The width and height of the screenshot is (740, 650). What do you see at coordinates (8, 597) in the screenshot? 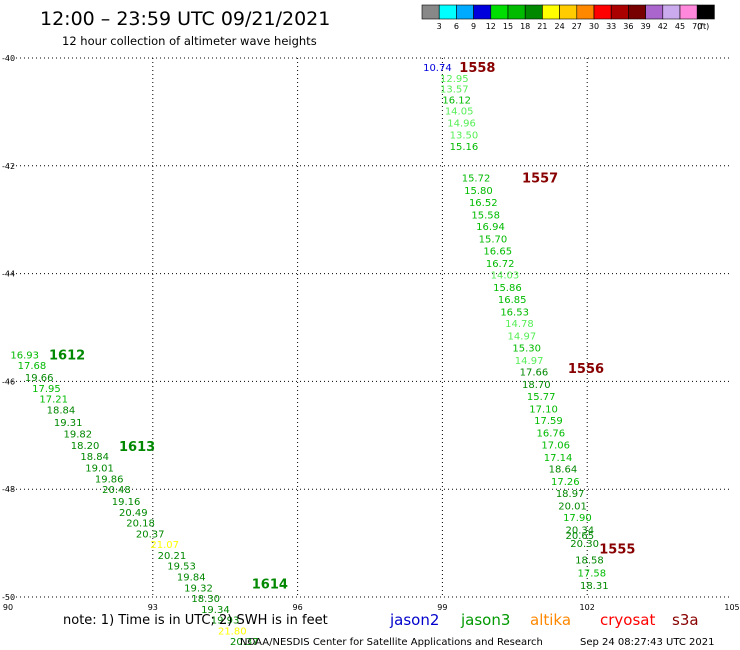
I see `y-tick-label: -50` at bounding box center [8, 597].